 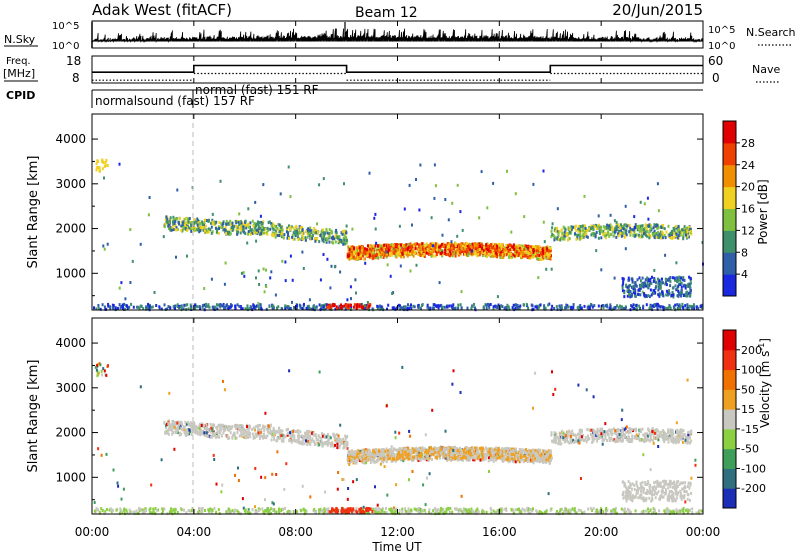 What do you see at coordinates (771, 32) in the screenshot?
I see `nsearch-label: N.Search` at bounding box center [771, 32].